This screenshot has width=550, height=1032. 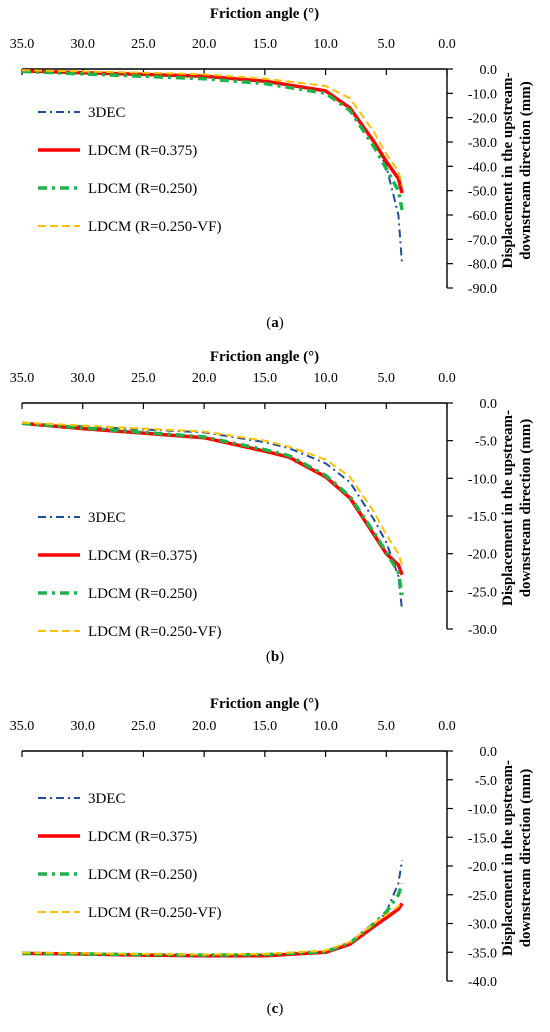 What do you see at coordinates (482, 289) in the screenshot?
I see `y-tick-label: -90.0` at bounding box center [482, 289].